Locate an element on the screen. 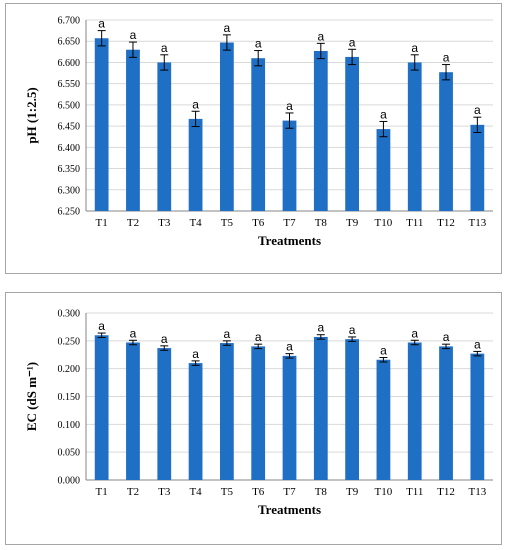 This screenshot has height=550, width=507. y-tick-label: 6.400 is located at coordinates (69, 148).